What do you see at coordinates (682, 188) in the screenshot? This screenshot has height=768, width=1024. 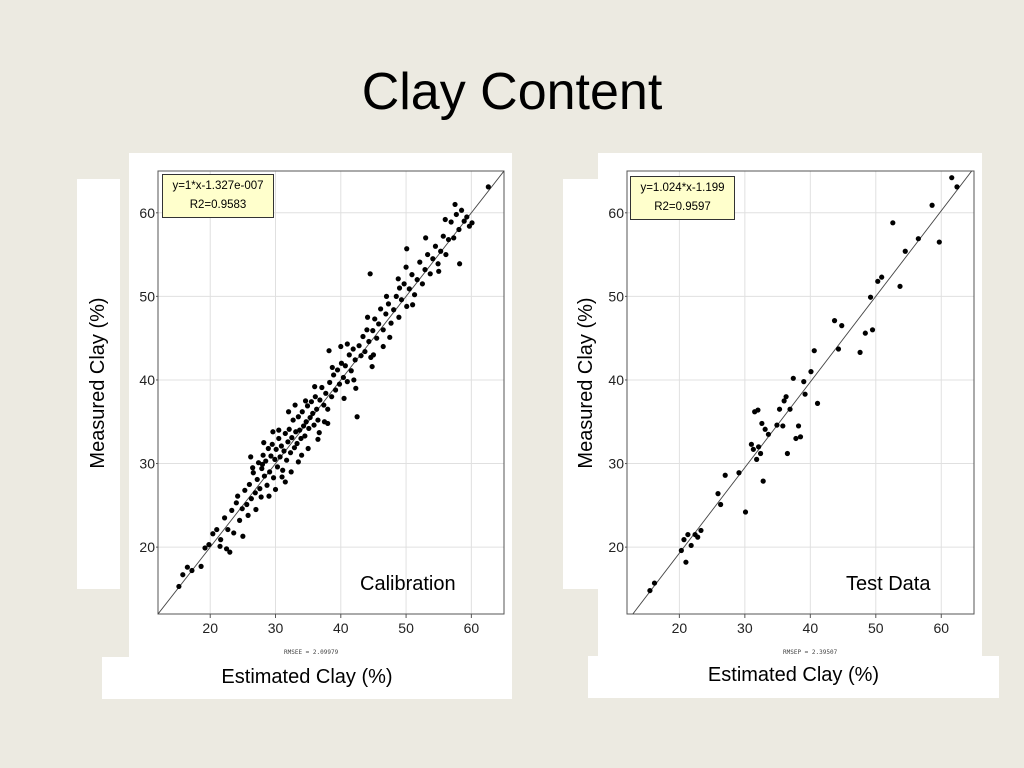 I see `equation-text-test: y=1.024*x-1.199` at bounding box center [682, 188].